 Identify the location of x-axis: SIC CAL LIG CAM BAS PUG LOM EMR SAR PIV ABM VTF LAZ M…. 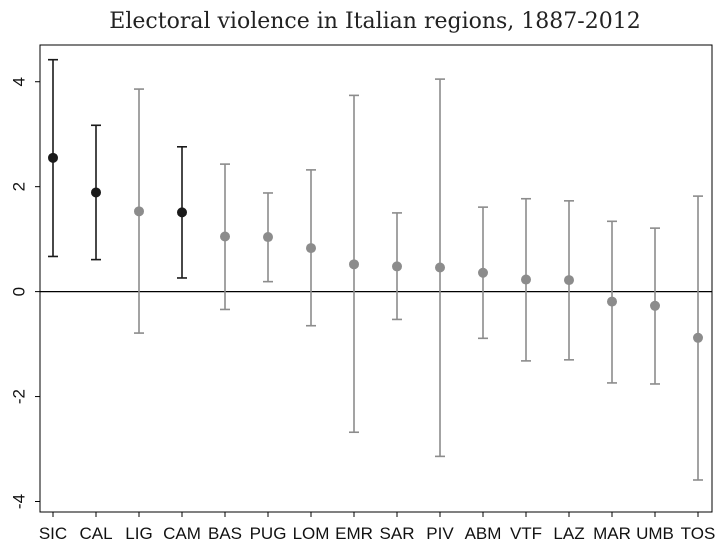
(377, 527).